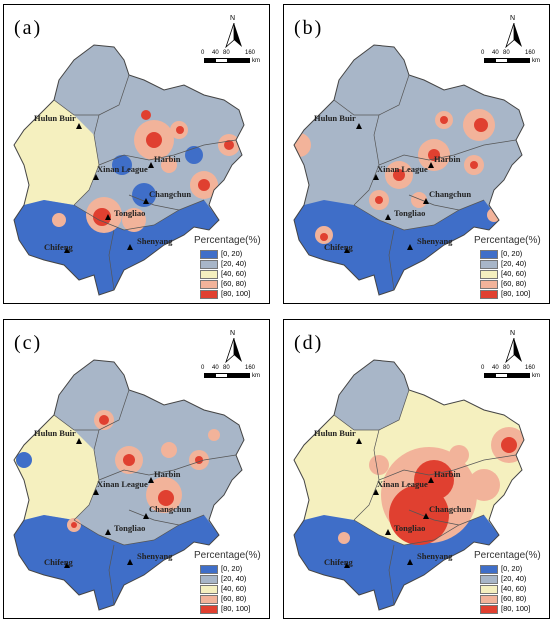  What do you see at coordinates (223, 589) in the screenshot?
I see `legend-item: [40, 60)` at bounding box center [223, 589].